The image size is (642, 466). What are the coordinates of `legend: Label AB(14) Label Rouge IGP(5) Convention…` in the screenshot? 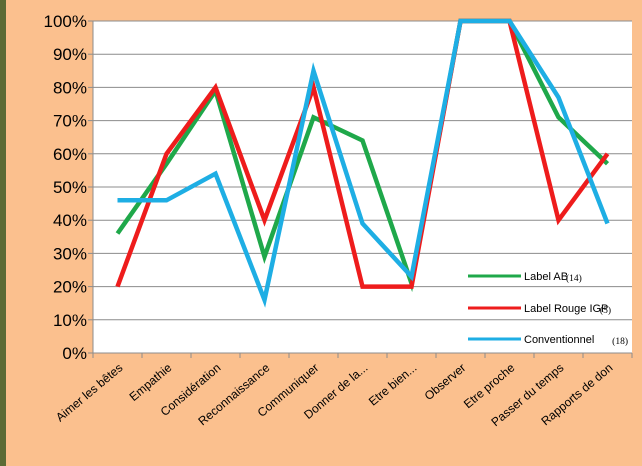 It's located at (548, 309).